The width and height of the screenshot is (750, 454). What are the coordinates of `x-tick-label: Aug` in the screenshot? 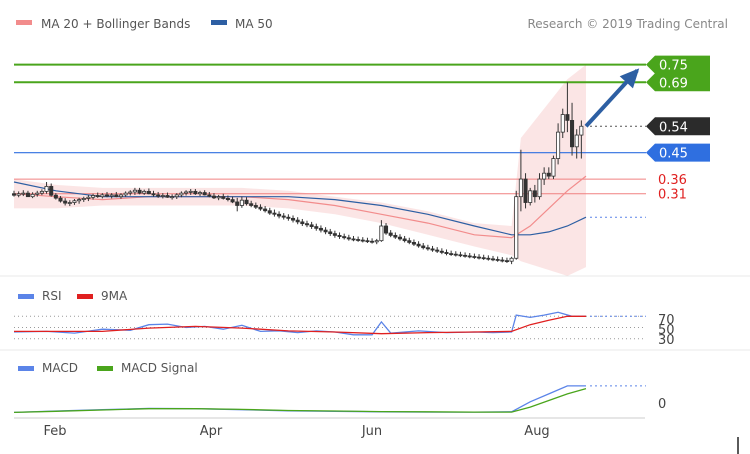 It's located at (536, 431).